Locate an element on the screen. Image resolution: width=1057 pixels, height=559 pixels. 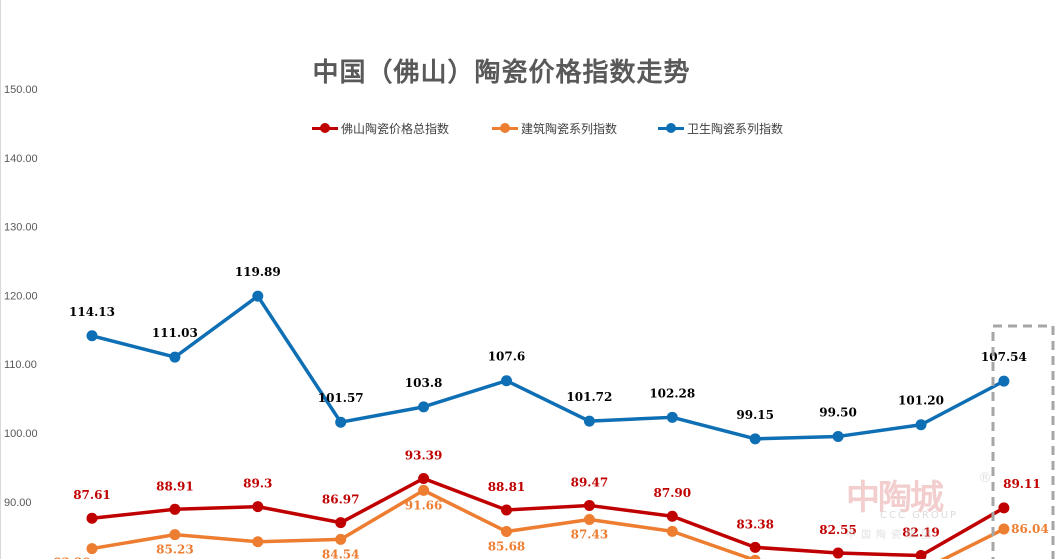
y-tick-label: 120.00 is located at coordinates (21, 296).